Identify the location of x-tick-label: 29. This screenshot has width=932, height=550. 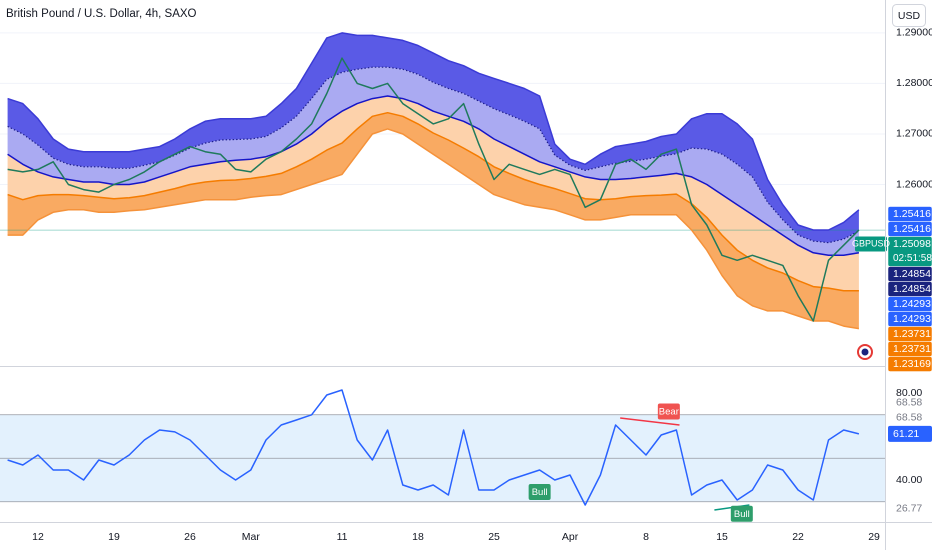
(874, 537).